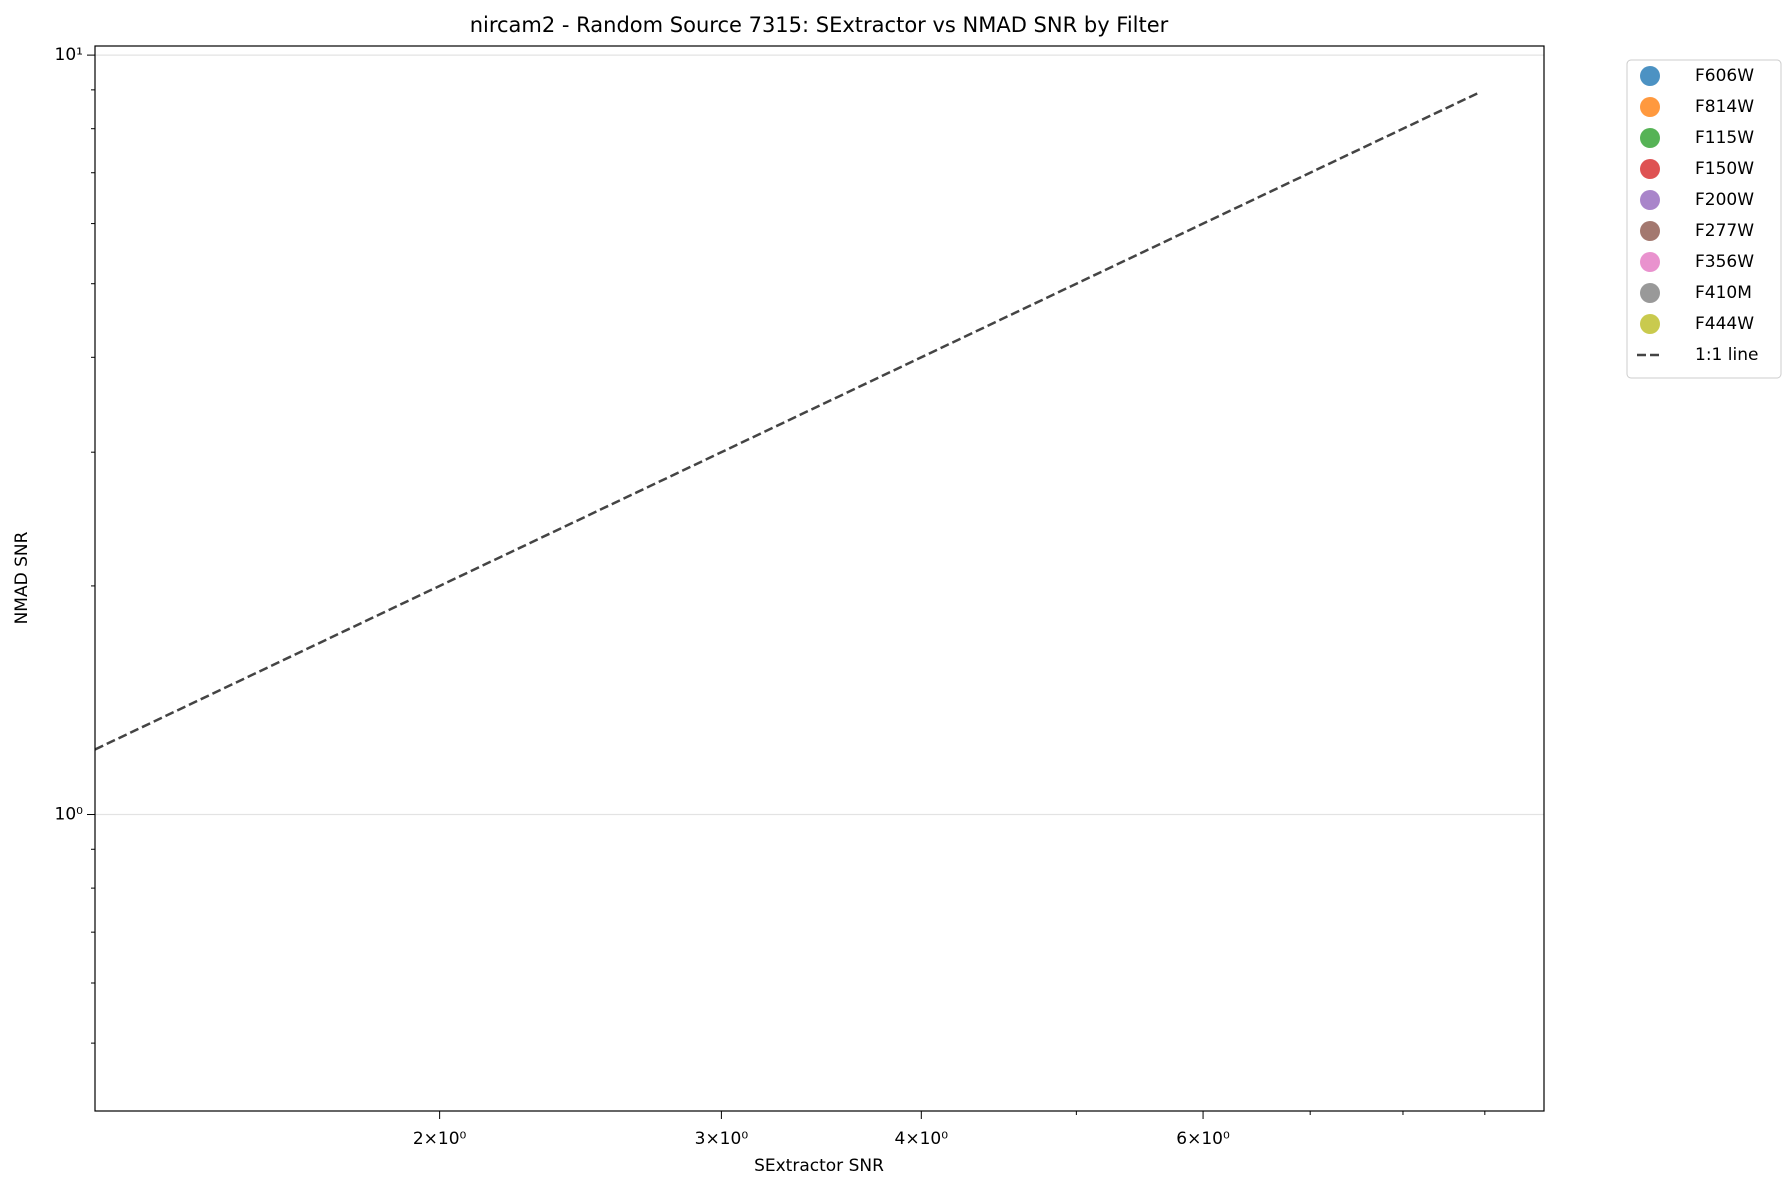  I want to click on x-tick-label: 6×10⁰, so click(1203, 1139).